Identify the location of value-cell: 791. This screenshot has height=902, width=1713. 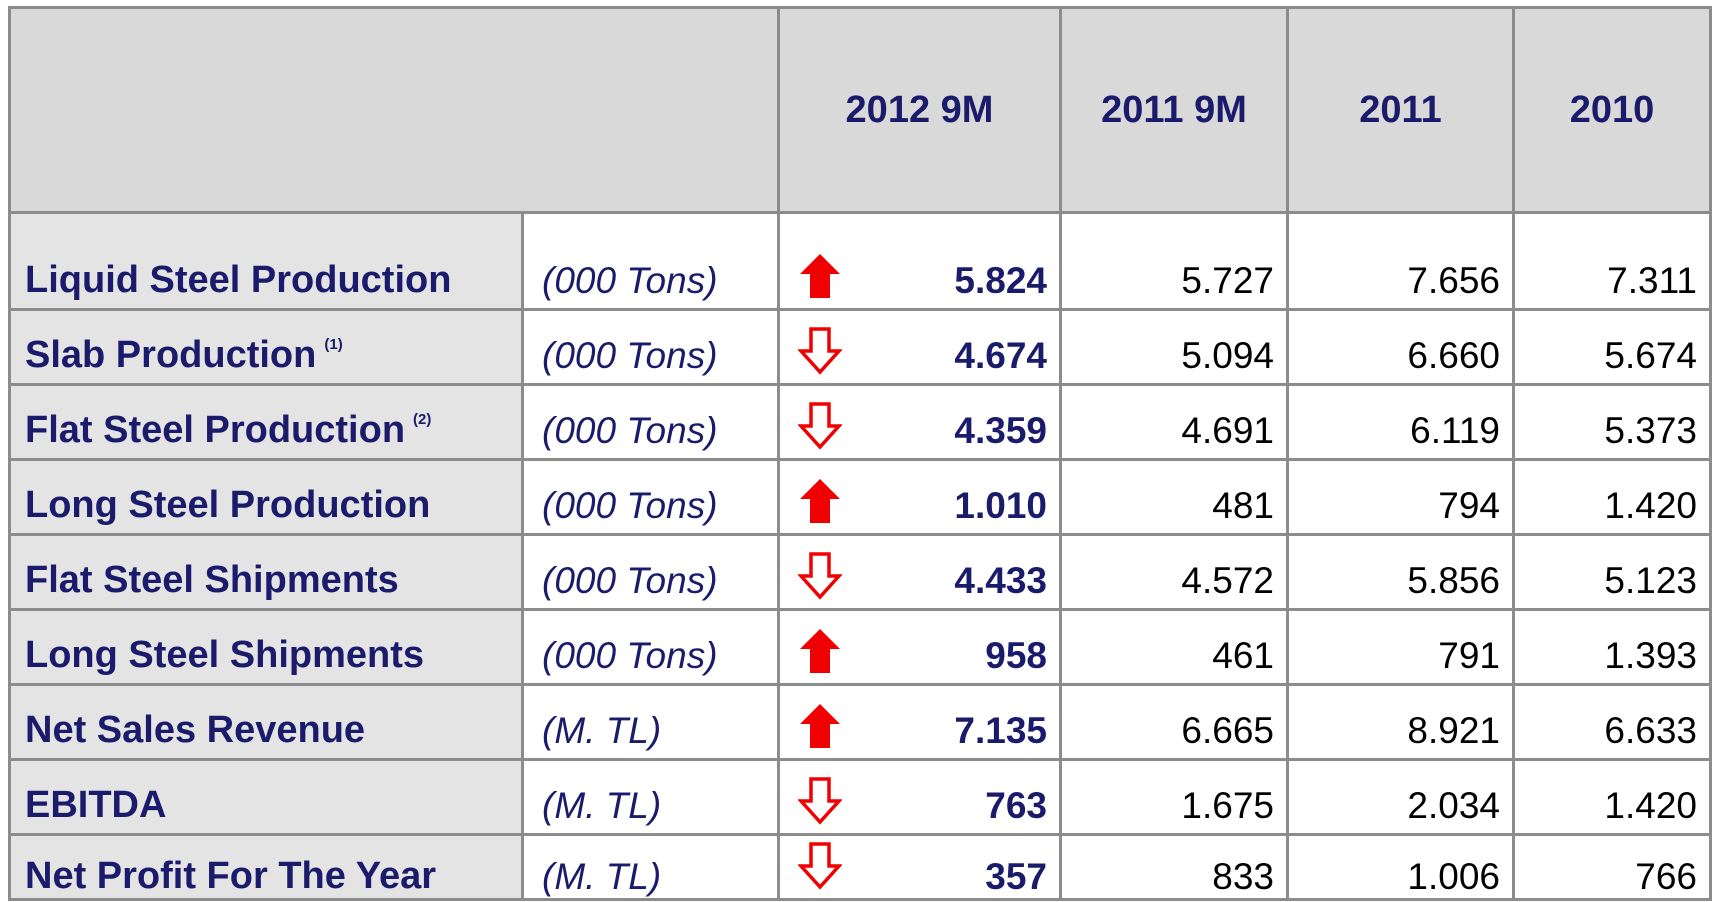
(1400, 647).